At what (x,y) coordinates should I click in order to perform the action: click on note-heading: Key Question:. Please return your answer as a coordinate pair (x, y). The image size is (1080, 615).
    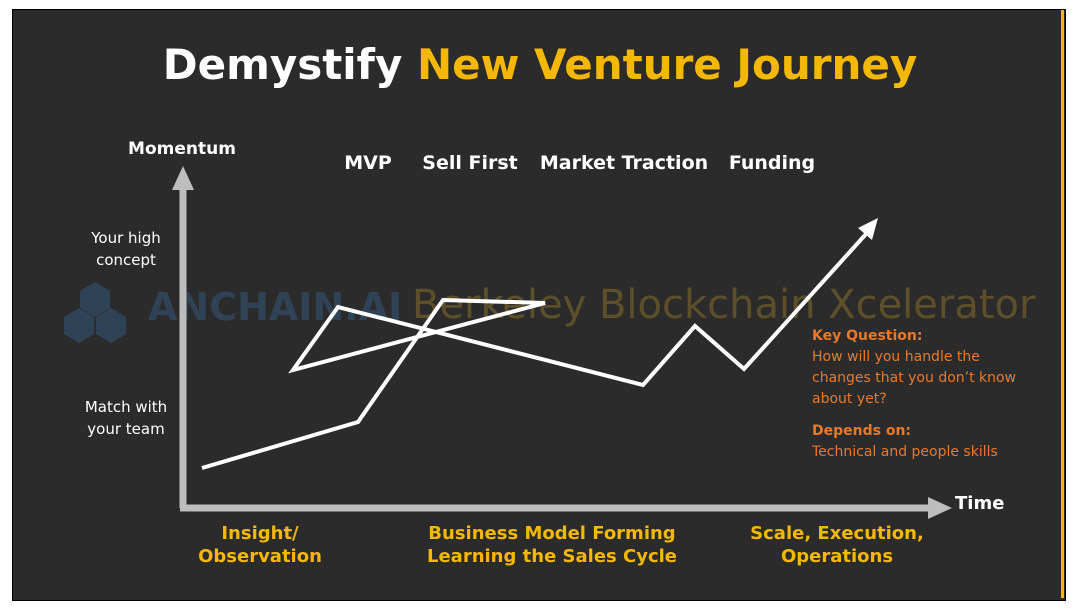
    Looking at the image, I should click on (867, 336).